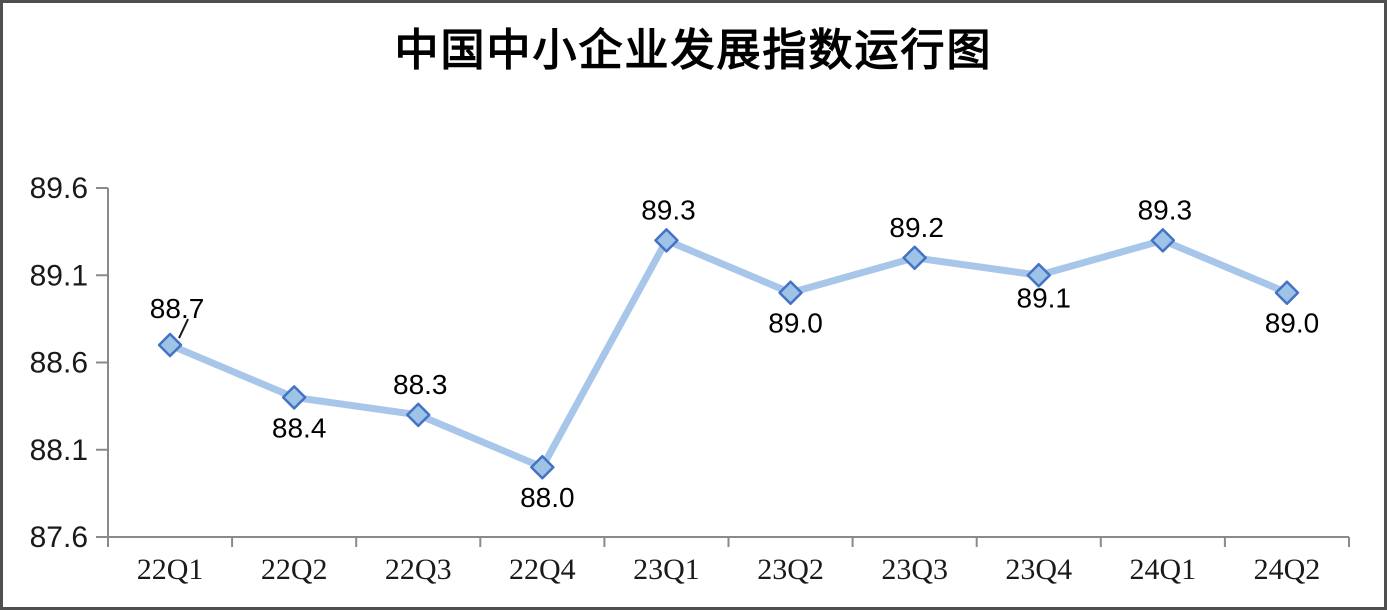  I want to click on y-axis-tick-label: 88.6, so click(59, 363).